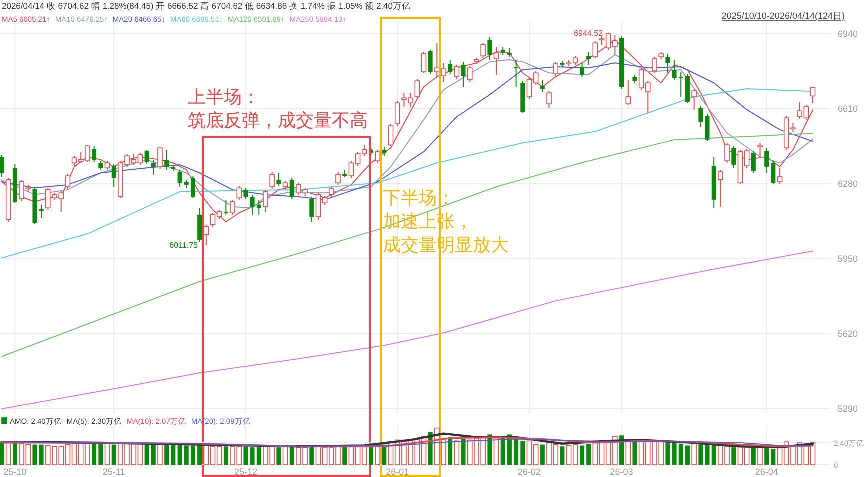 The height and width of the screenshot is (477, 865). I want to click on x-tick-label: 26-02, so click(529, 472).